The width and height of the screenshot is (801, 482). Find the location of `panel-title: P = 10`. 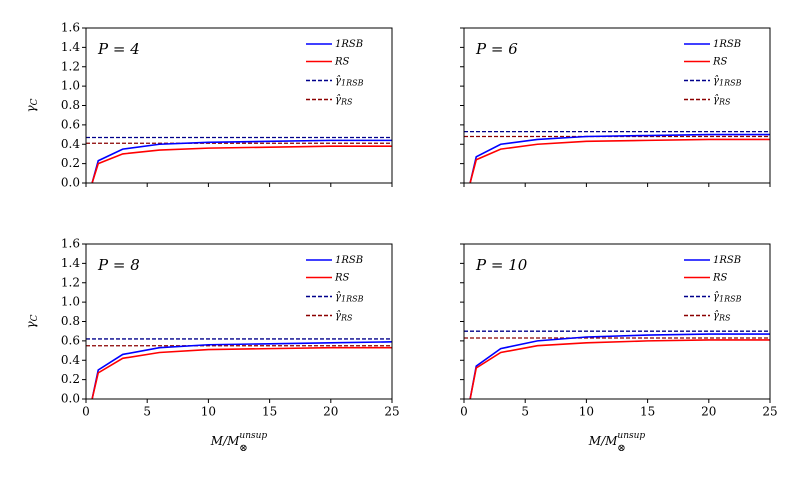

panel-title: P = 10 is located at coordinates (501, 265).